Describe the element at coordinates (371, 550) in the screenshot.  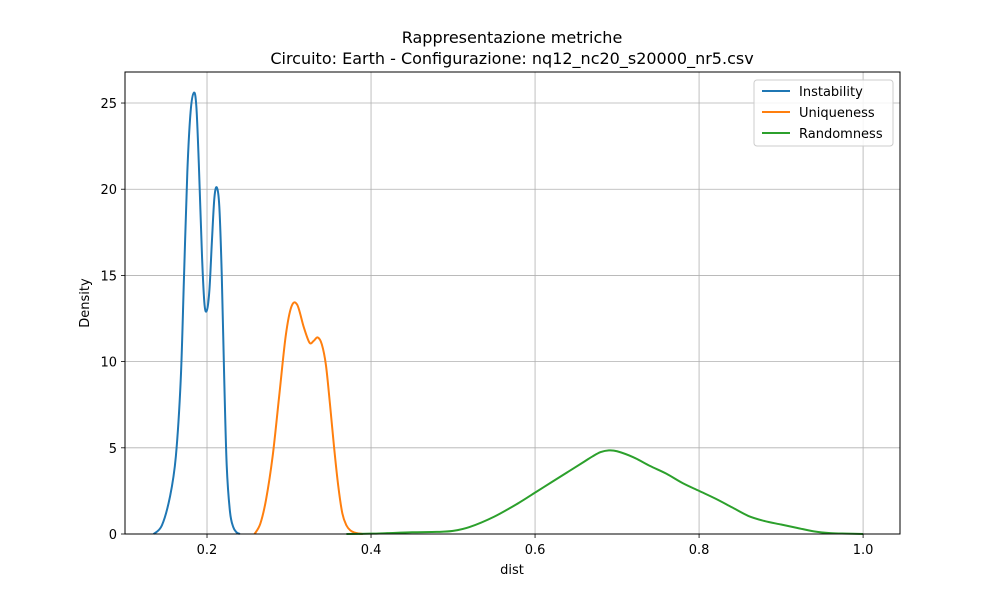
I see `x-tick-label: 0.4` at that location.